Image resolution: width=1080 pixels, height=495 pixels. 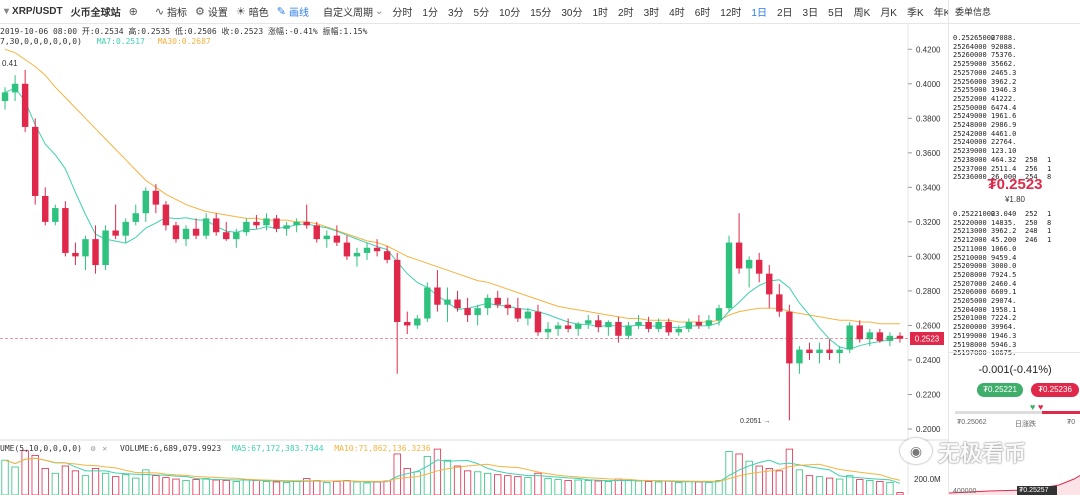 I want to click on period-tab: 1分, so click(x=430, y=13).